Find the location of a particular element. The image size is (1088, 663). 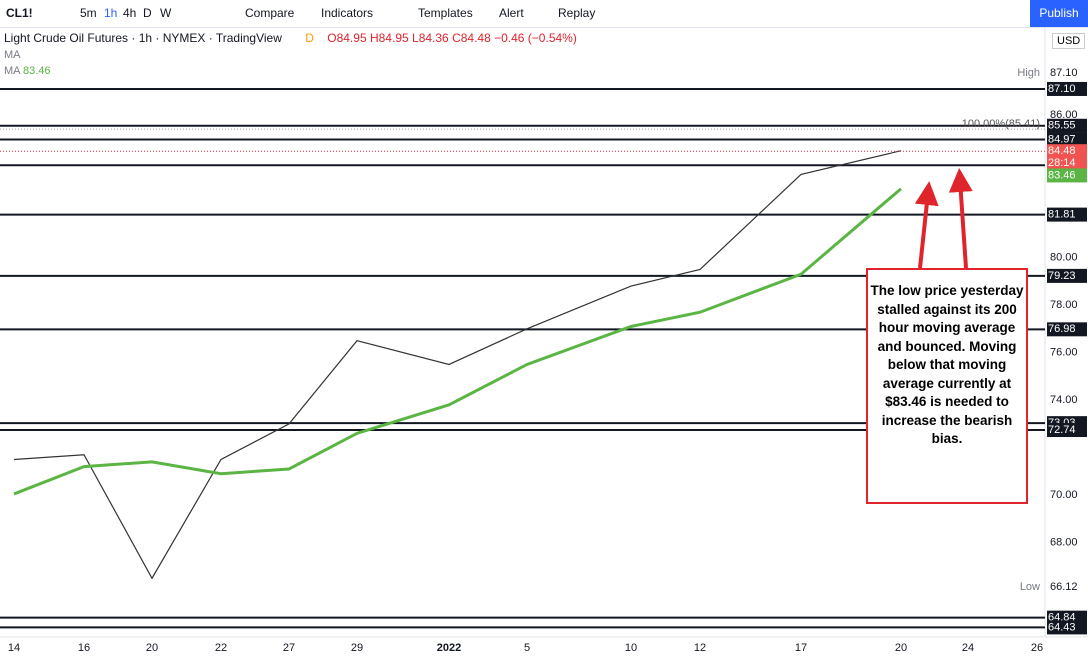

y-tick-label: 80.00 is located at coordinates (1064, 258).